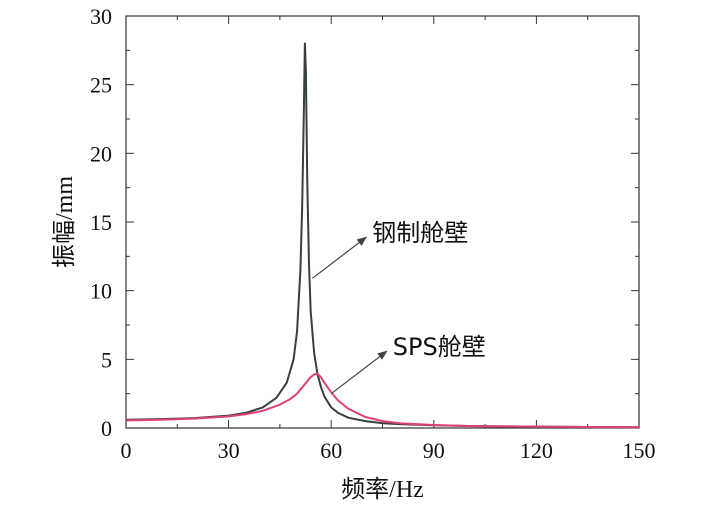 This screenshot has height=508, width=709. What do you see at coordinates (101, 153) in the screenshot?
I see `y-tick-label: 20` at bounding box center [101, 153].